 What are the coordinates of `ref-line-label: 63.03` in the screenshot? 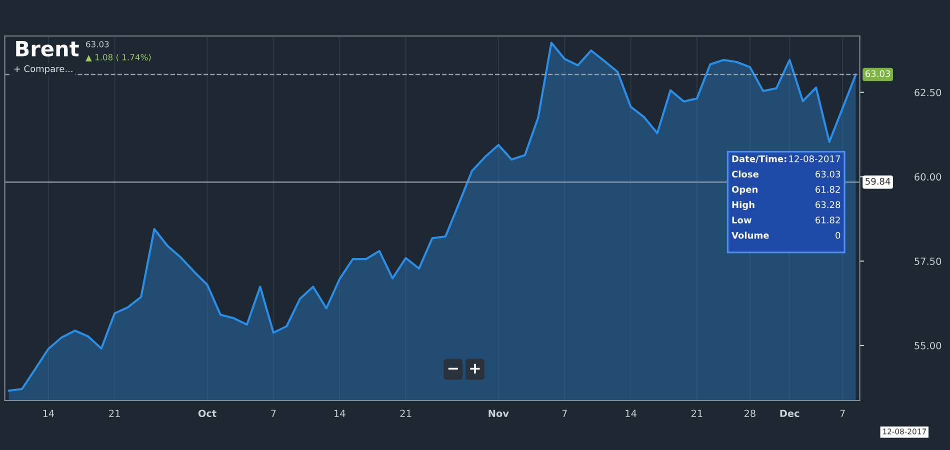 It's located at (878, 74).